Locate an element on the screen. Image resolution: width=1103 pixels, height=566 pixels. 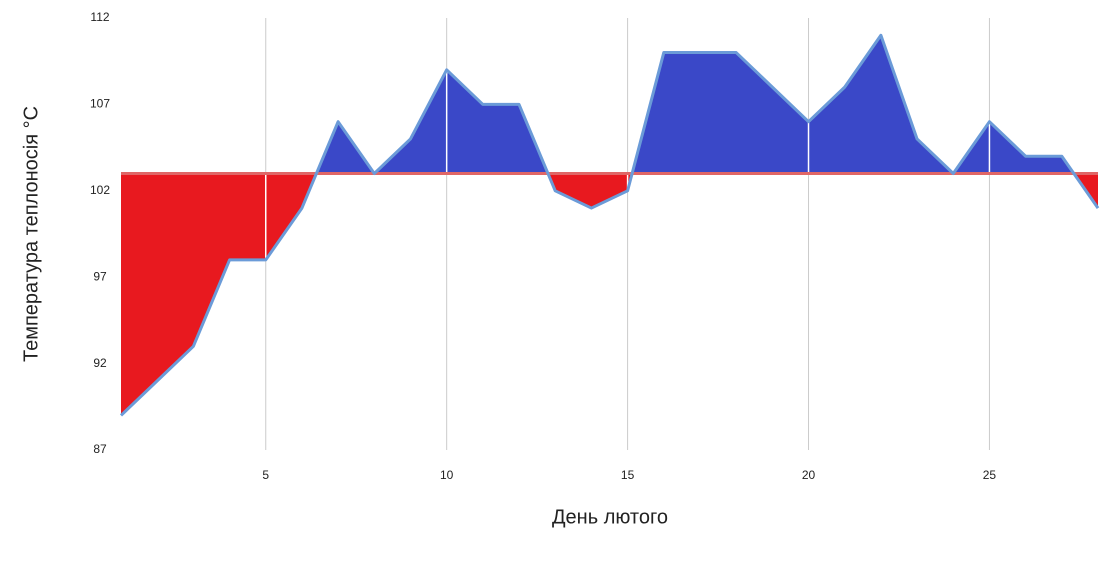
x-tick-label: 25 is located at coordinates (990, 475).